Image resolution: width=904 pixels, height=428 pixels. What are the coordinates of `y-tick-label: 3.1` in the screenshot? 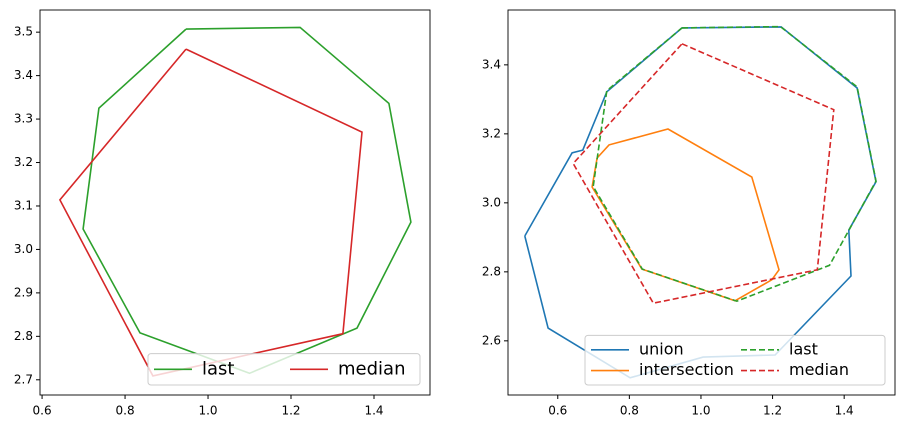 It's located at (23, 205).